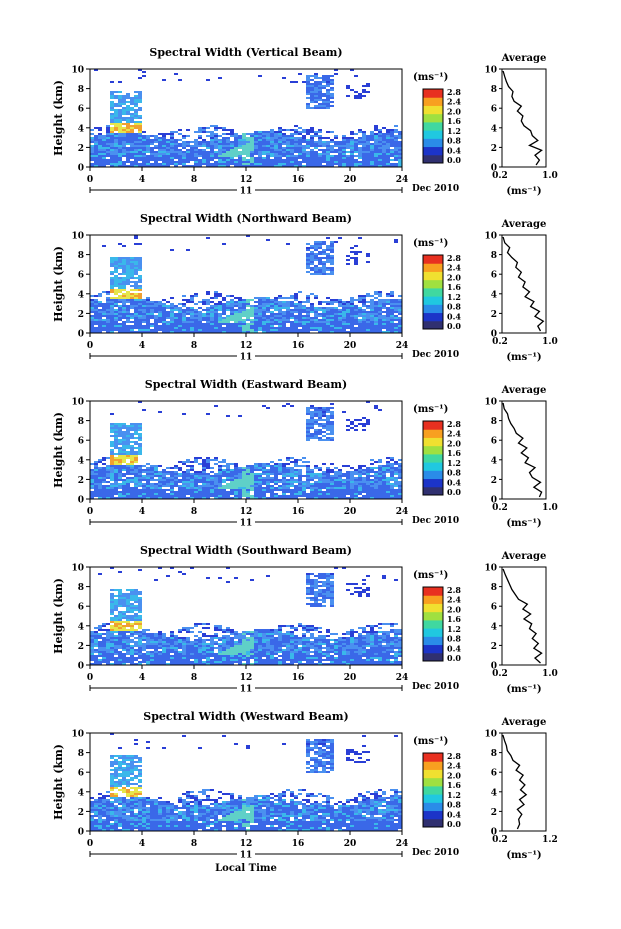  Describe the element at coordinates (350, 346) in the screenshot. I see `x-tick-label: 20` at that location.